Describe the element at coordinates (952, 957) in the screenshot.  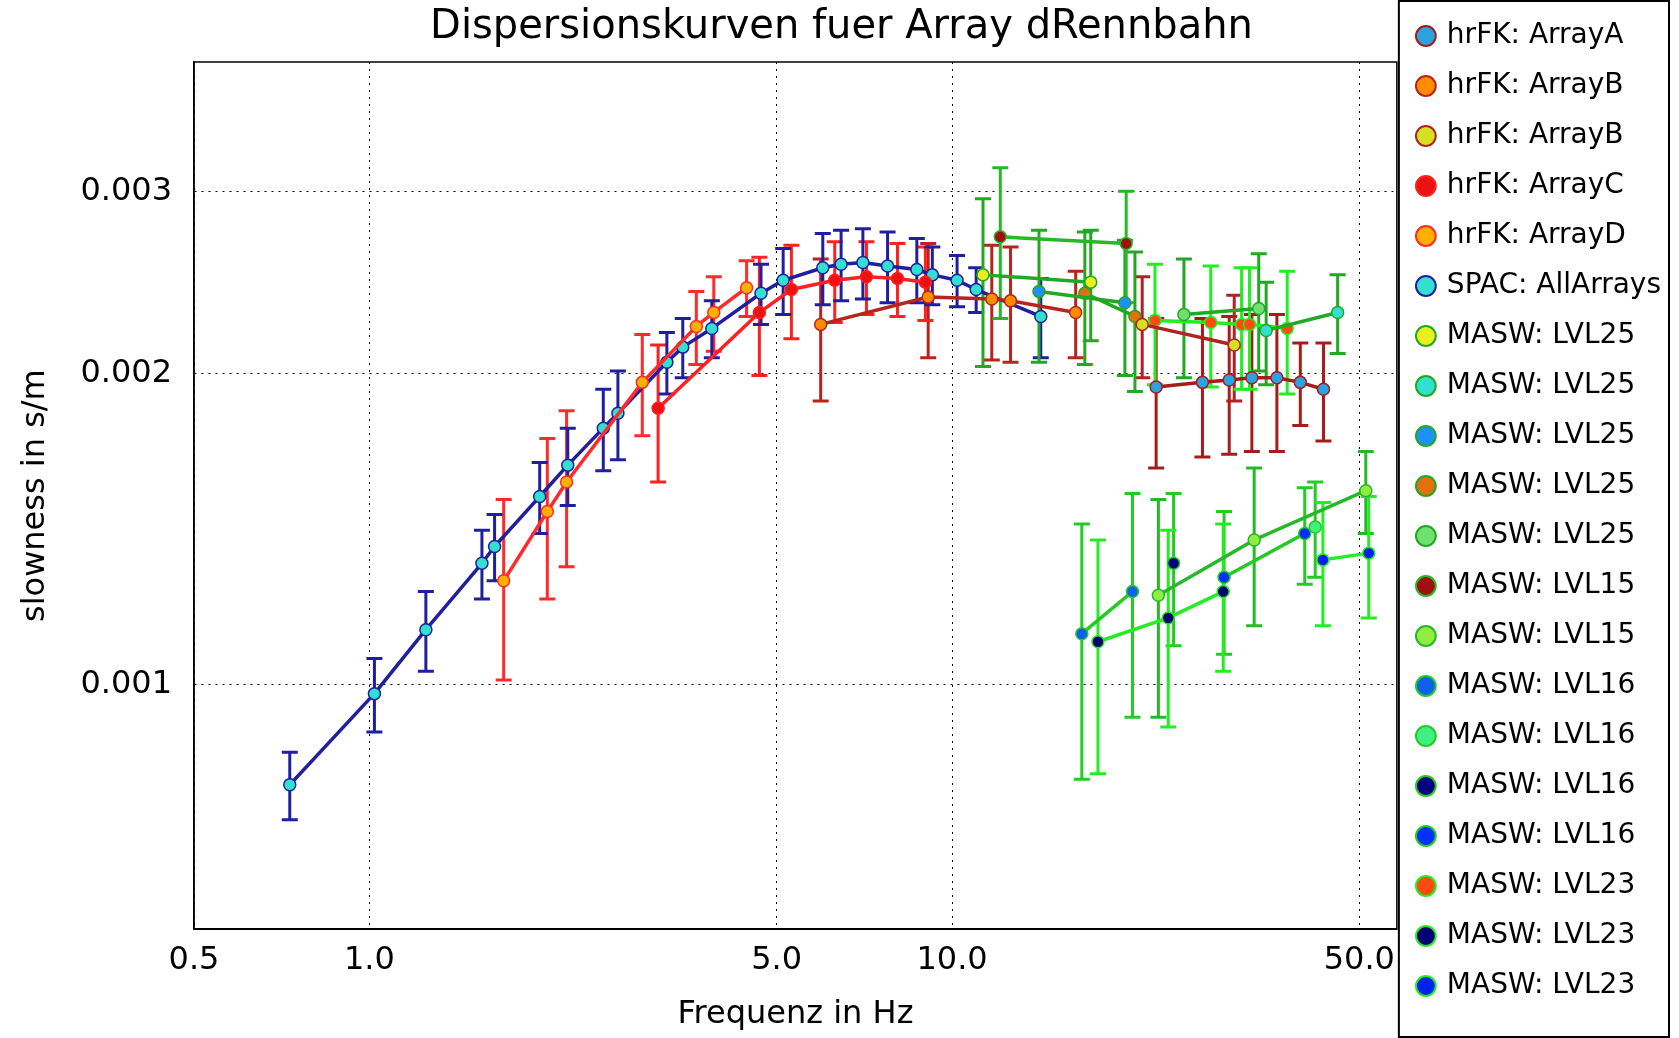
I see `x-tick-label: 10.0` at that location.